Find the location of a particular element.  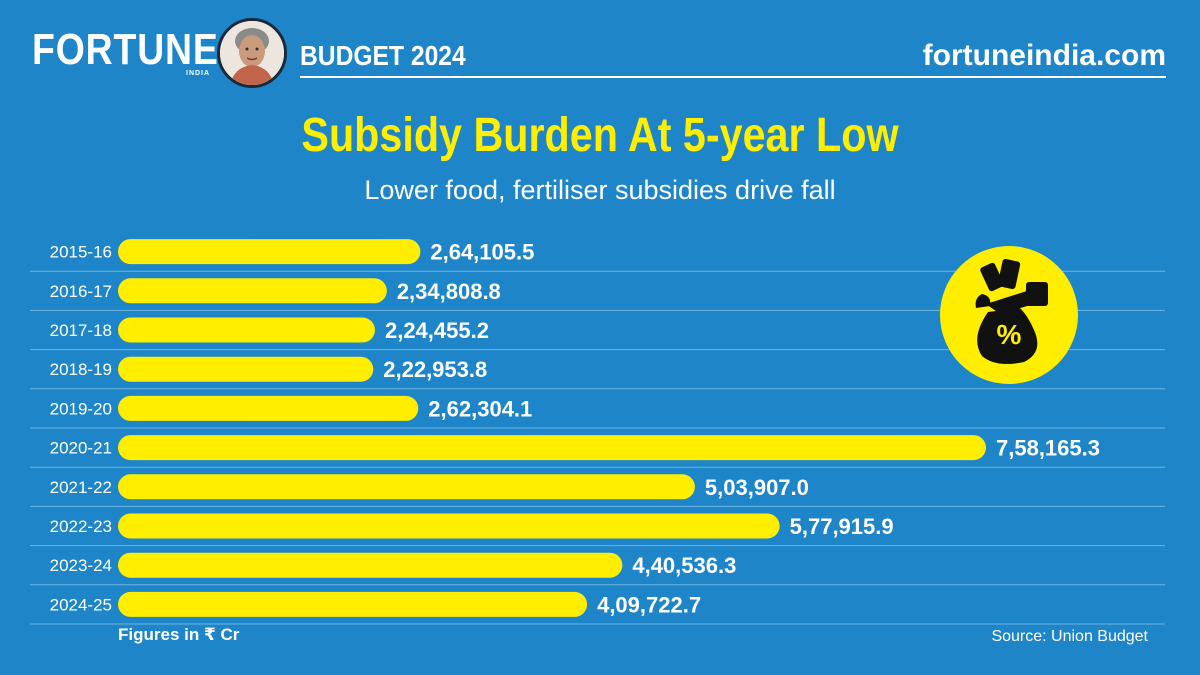

avatar is located at coordinates (252, 53).